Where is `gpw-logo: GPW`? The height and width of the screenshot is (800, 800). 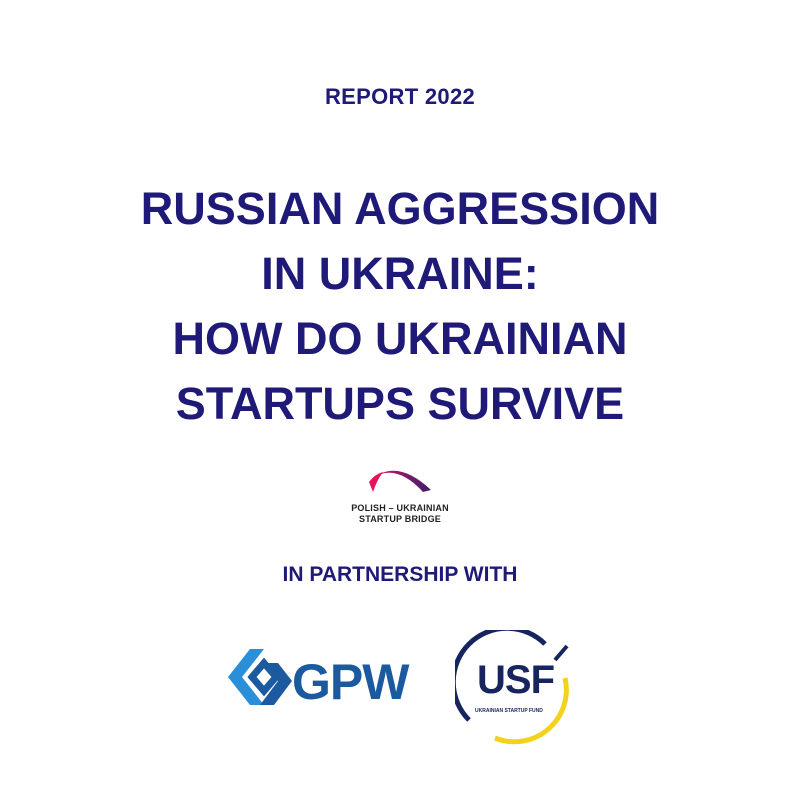 gpw-logo: GPW is located at coordinates (328, 685).